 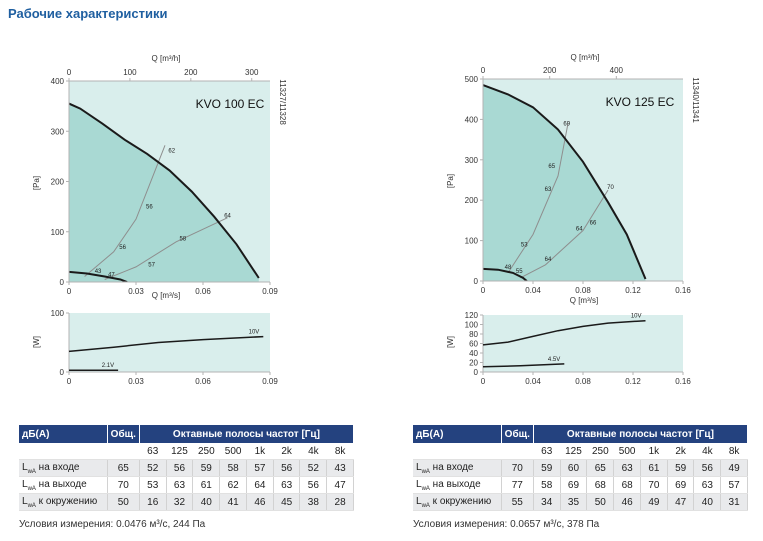 What do you see at coordinates (473, 344) in the screenshot?
I see `power-y-tick-label: 60` at bounding box center [473, 344].